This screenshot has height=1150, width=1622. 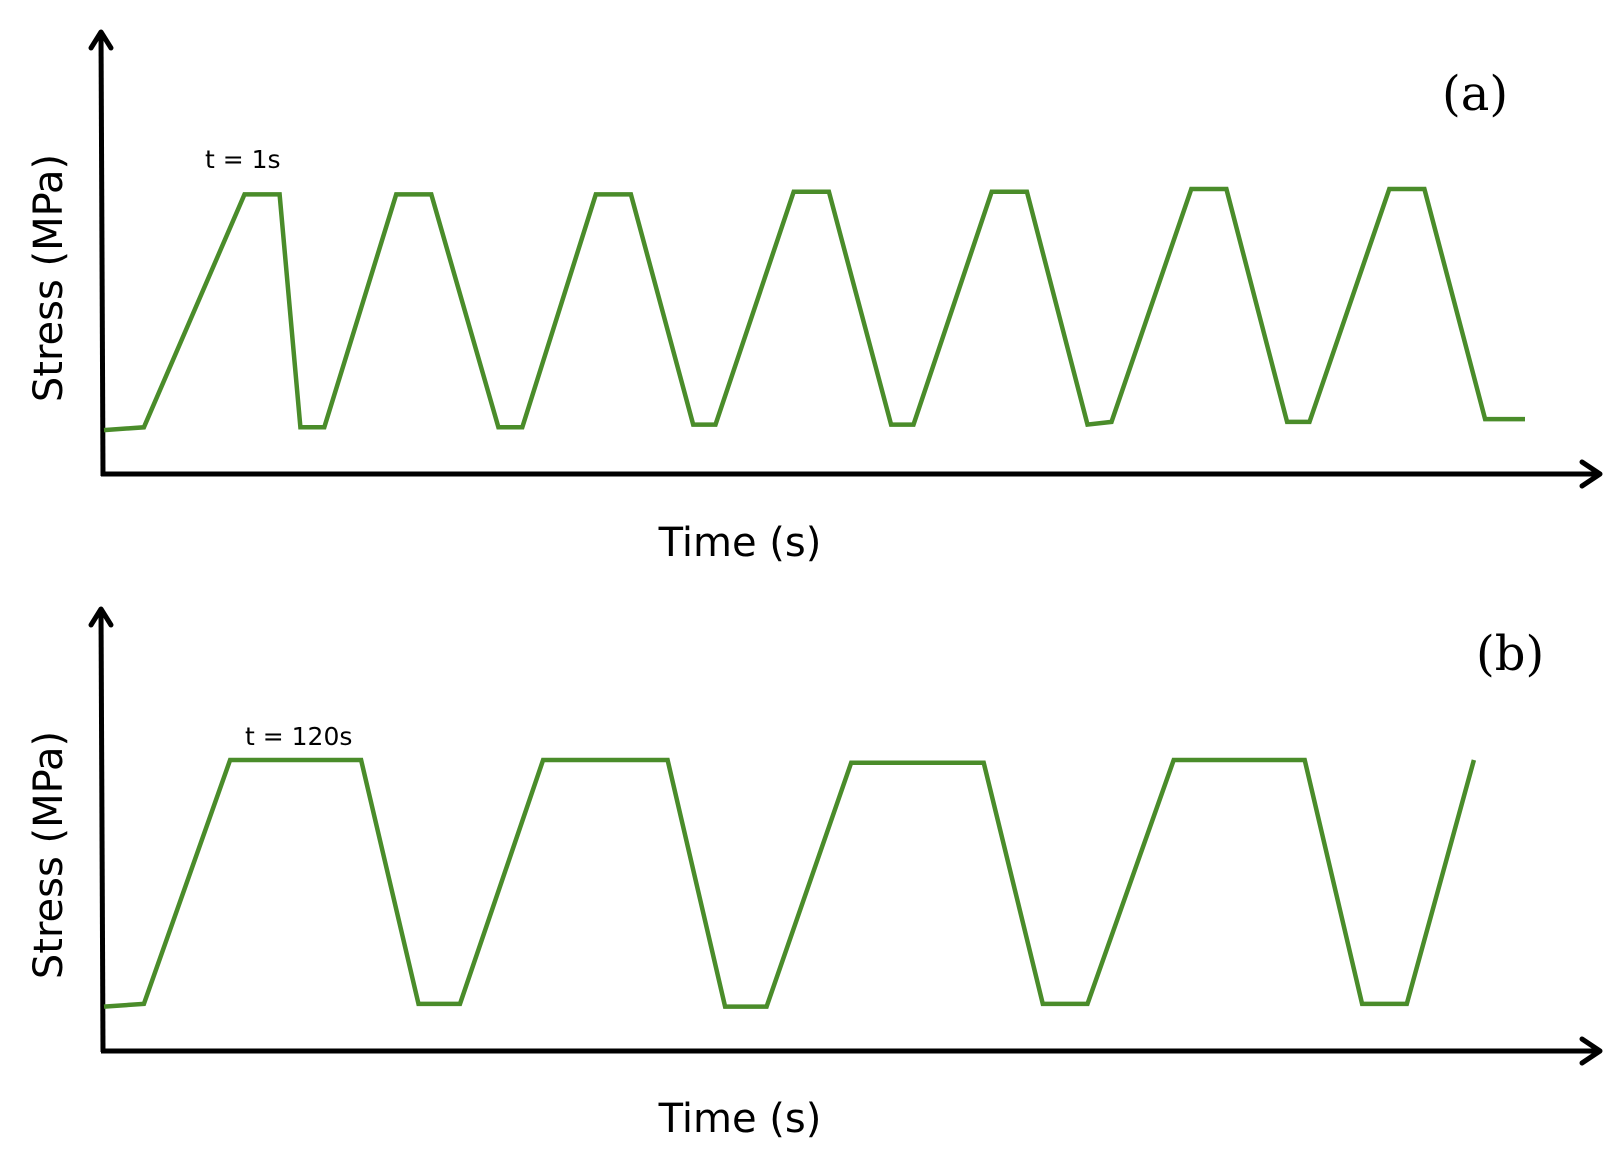 I want to click on panel-b-annotation: t = 120s, so click(x=298, y=736).